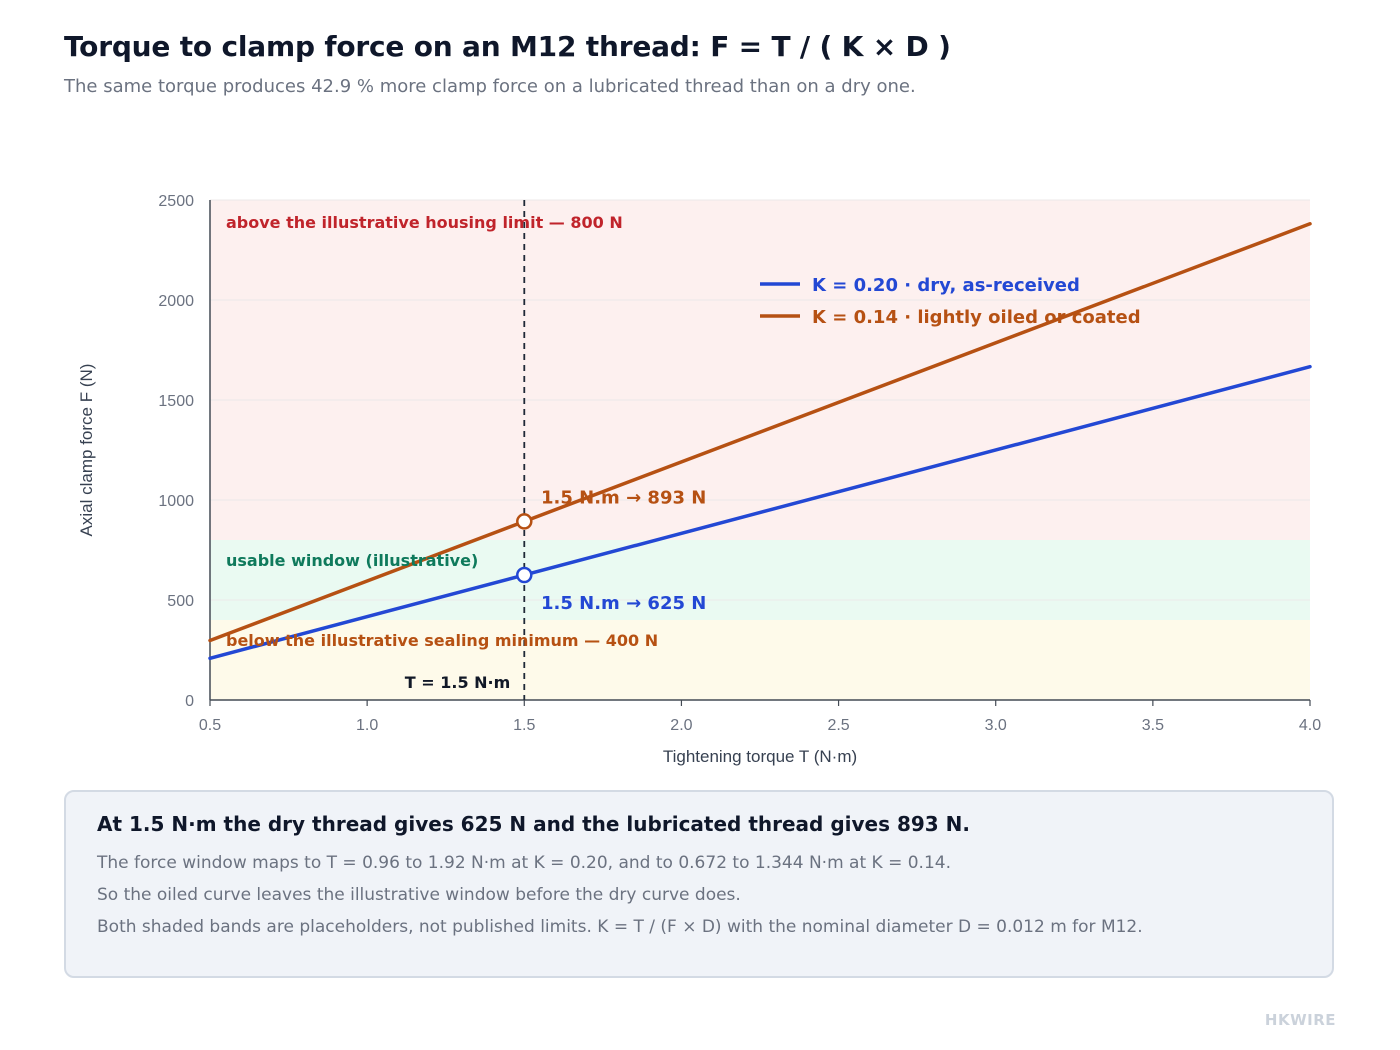 This screenshot has width=1400, height=1050. Describe the element at coordinates (760, 756) in the screenshot. I see `x-axis-title: Tightening torque T (N·m)` at that location.